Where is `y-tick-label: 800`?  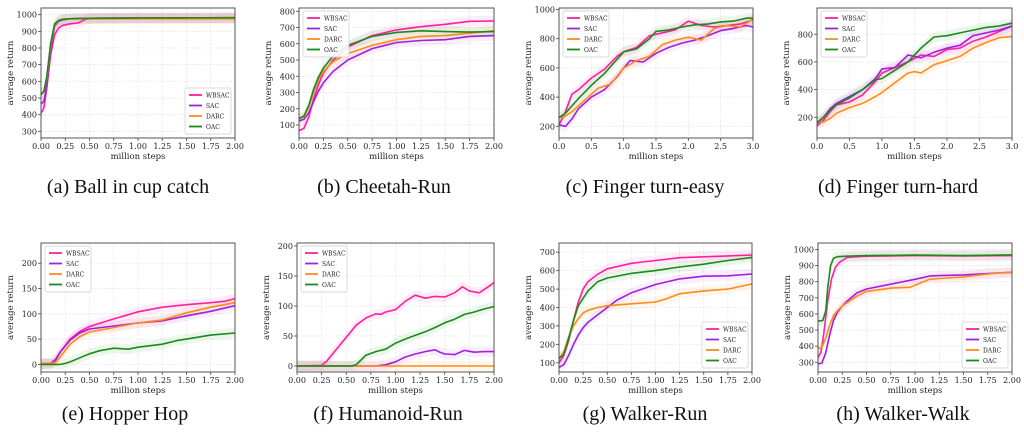
y-tick-label: 800 is located at coordinates (547, 39).